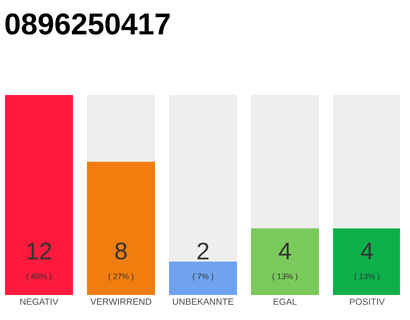 This screenshot has width=410, height=320. What do you see at coordinates (203, 251) in the screenshot?
I see `data-label: 2` at bounding box center [203, 251].